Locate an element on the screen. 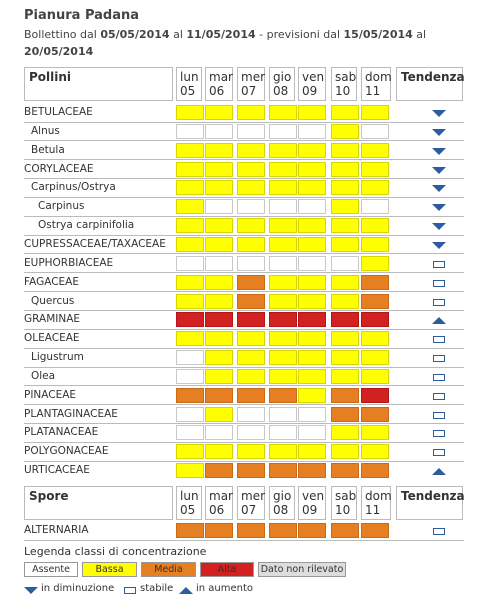 The image size is (500, 603). day-header: sab 10 is located at coordinates (344, 84).